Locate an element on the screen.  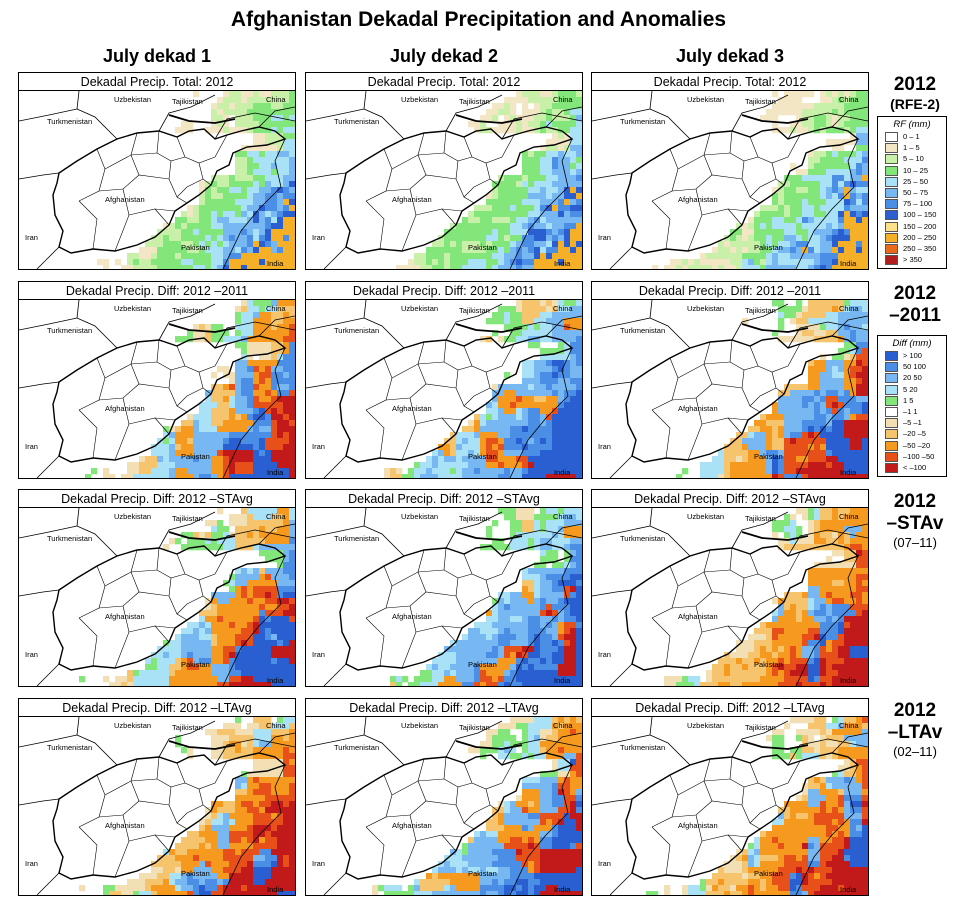
legend-label: > 350 is located at coordinates (912, 260).